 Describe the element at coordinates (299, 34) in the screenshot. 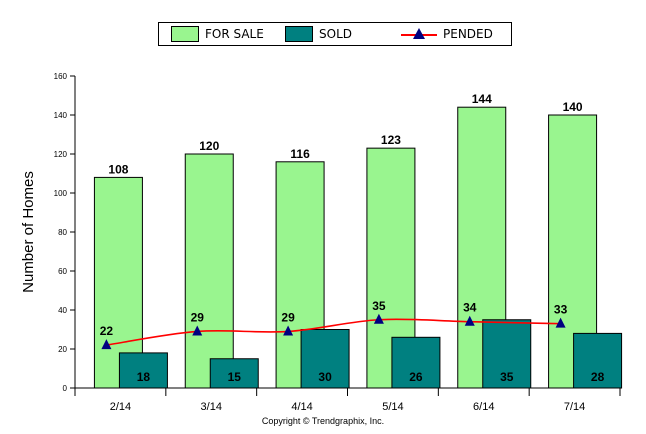

I see `sold-swatch` at that location.